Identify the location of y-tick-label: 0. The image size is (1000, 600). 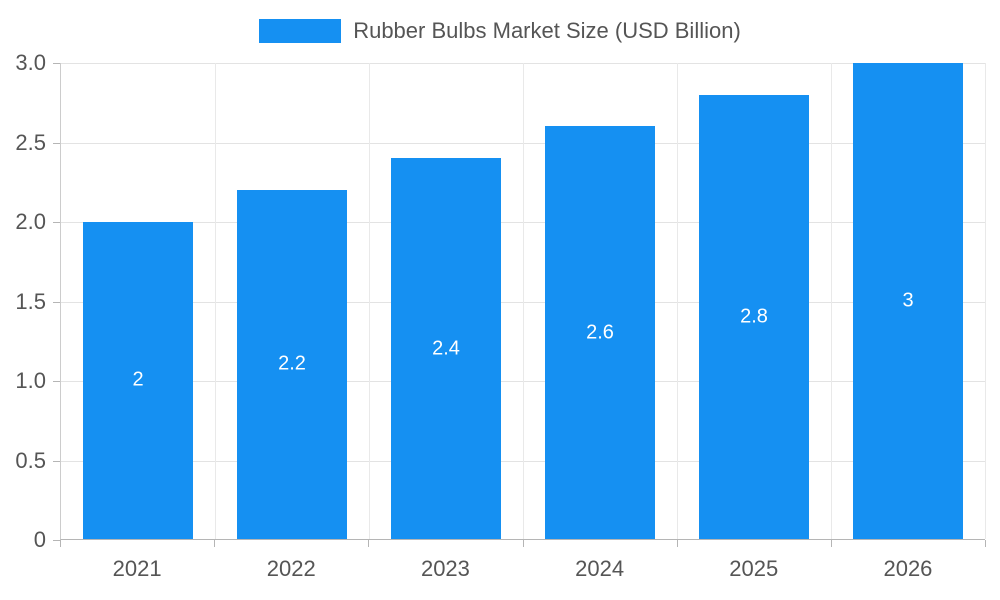
(39, 539).